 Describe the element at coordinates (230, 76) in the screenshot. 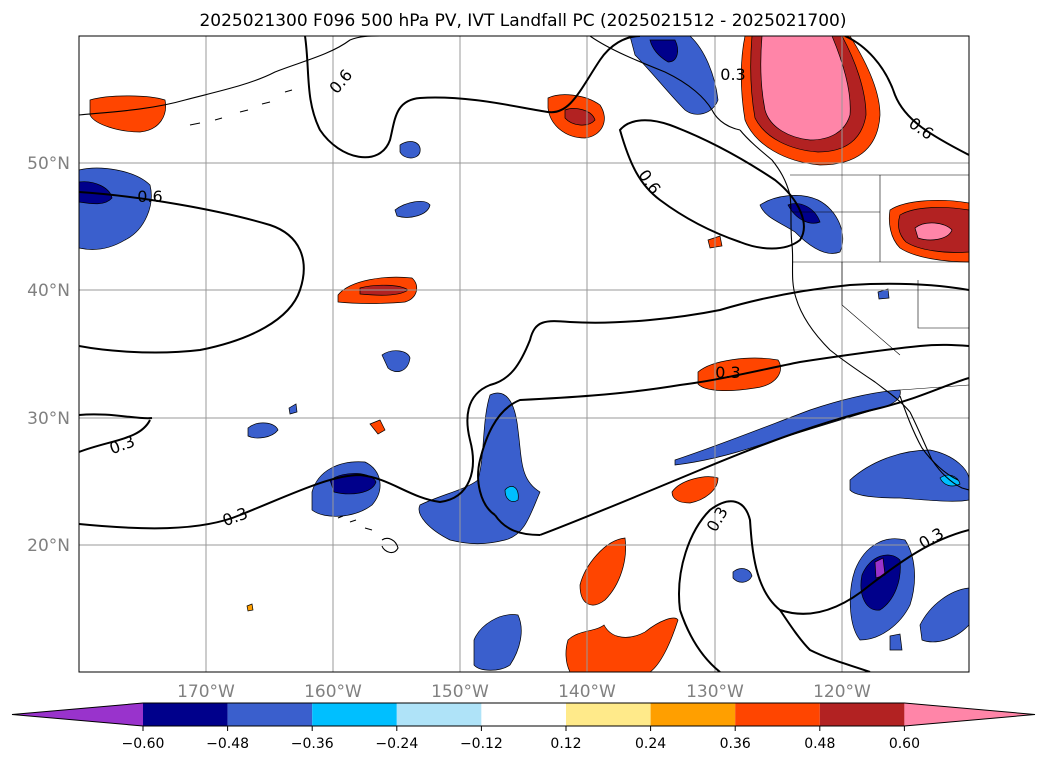

I see `alaska-coast` at that location.